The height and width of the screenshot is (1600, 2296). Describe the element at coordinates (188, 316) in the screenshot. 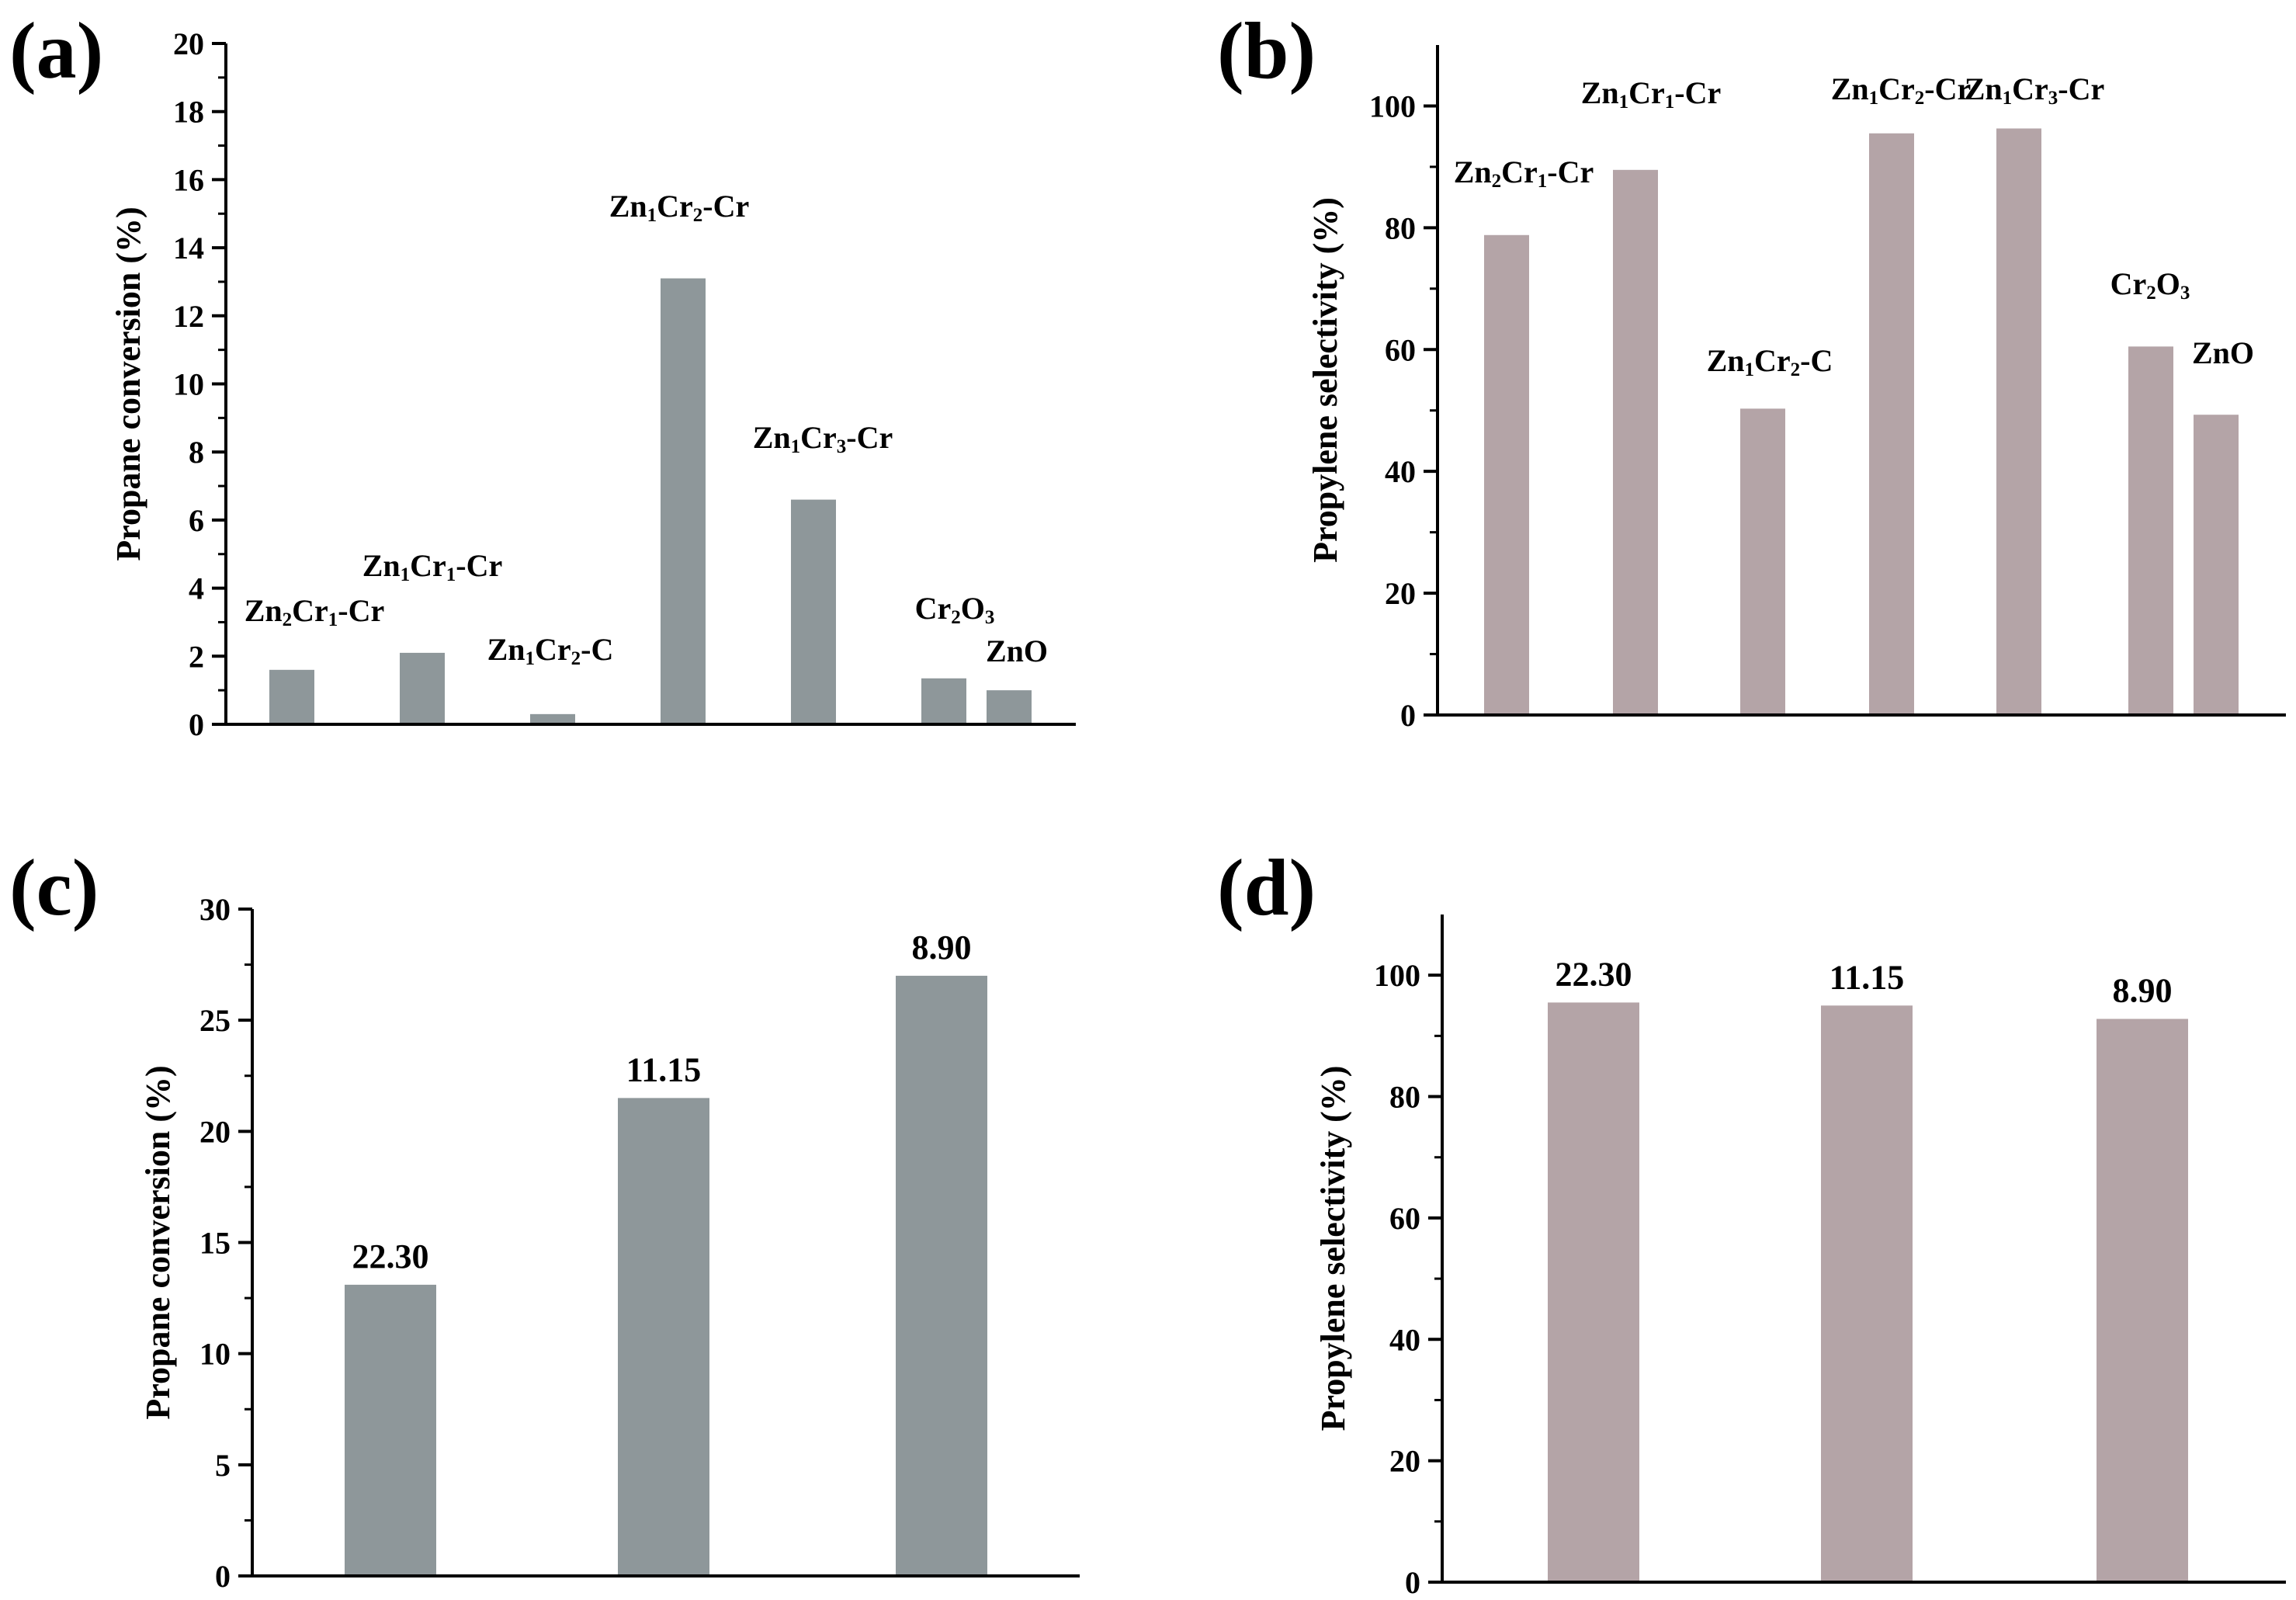

I see `y-tick-label: 12` at that location.